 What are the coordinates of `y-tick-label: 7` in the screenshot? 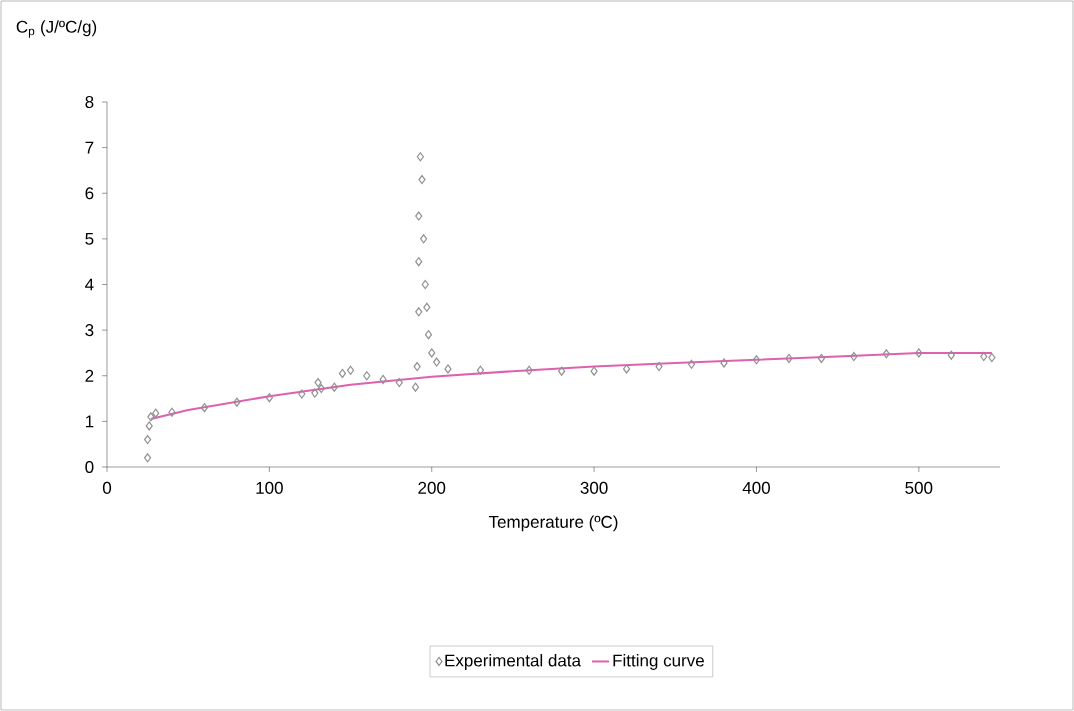 It's located at (89, 147).